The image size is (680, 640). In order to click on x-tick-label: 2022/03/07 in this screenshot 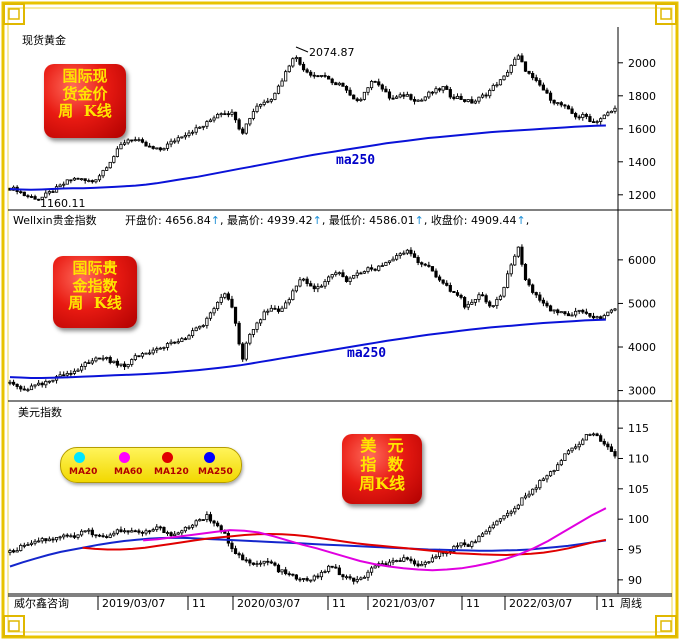, I will do `click(540, 603)`.